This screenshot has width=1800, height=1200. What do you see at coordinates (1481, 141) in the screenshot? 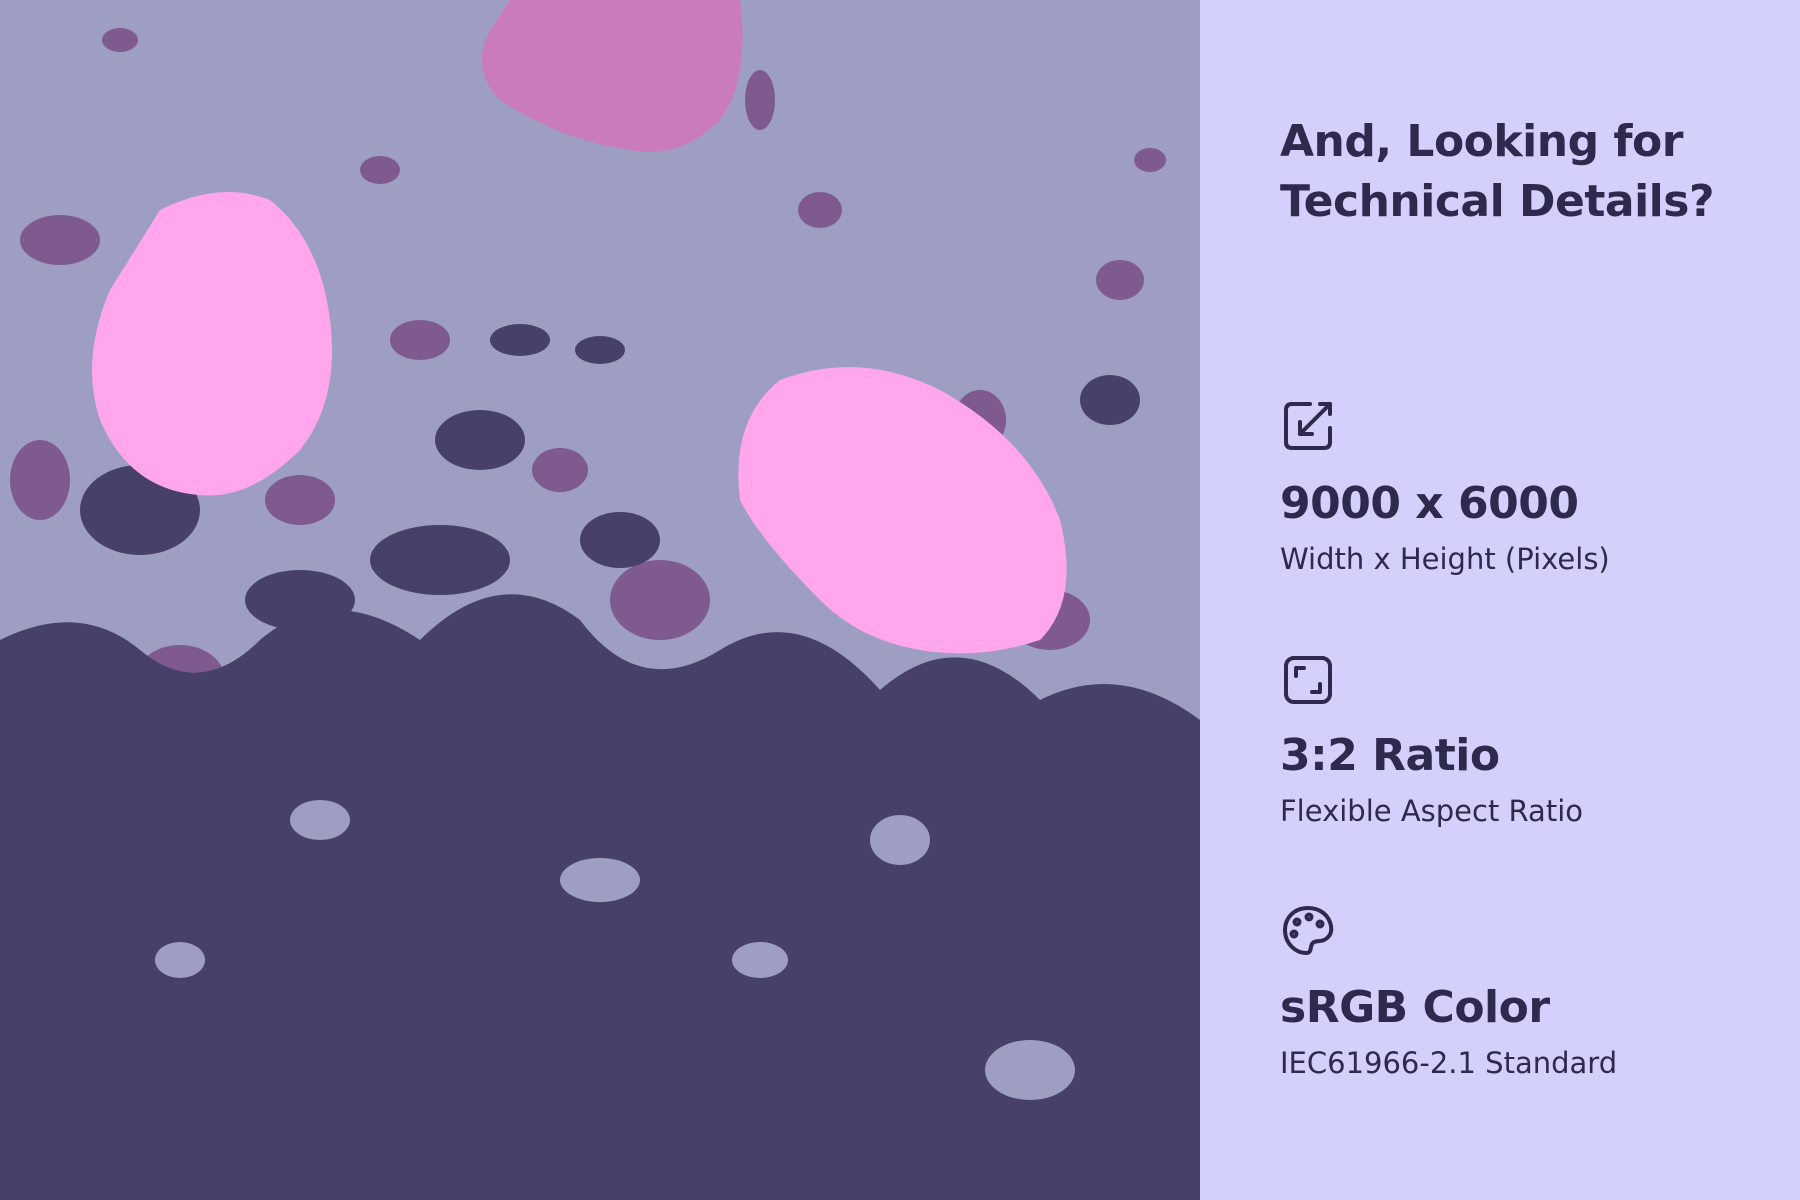
I see `title-line-1: And, Looking for` at bounding box center [1481, 141].